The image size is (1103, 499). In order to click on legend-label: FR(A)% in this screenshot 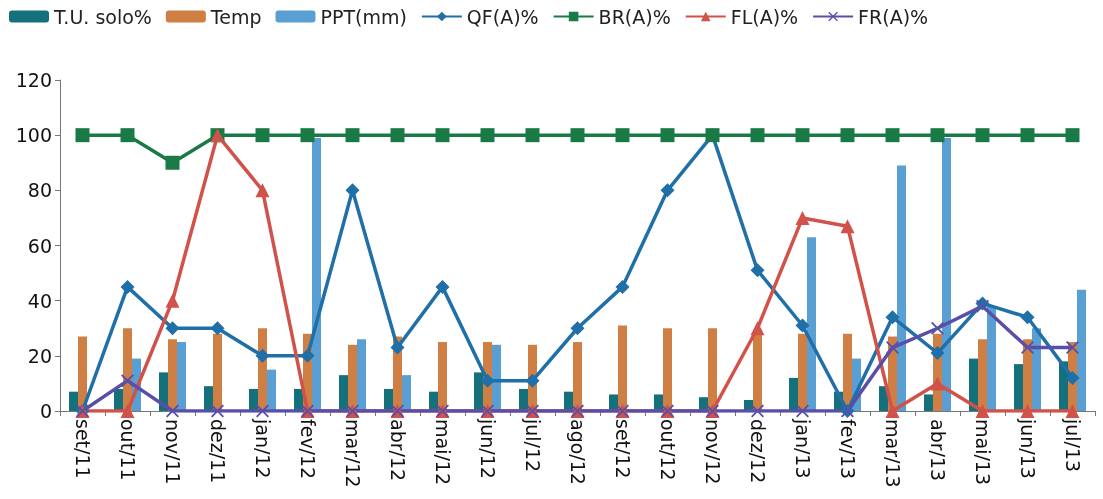, I will do `click(893, 16)`.